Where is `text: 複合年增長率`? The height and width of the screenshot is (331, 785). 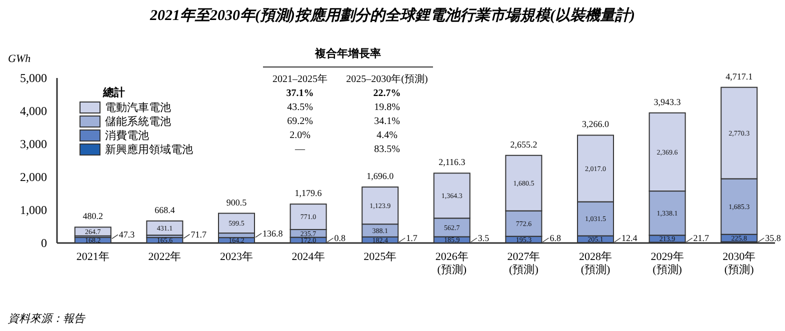
text: 複合年增長率 is located at coordinates (347, 53).